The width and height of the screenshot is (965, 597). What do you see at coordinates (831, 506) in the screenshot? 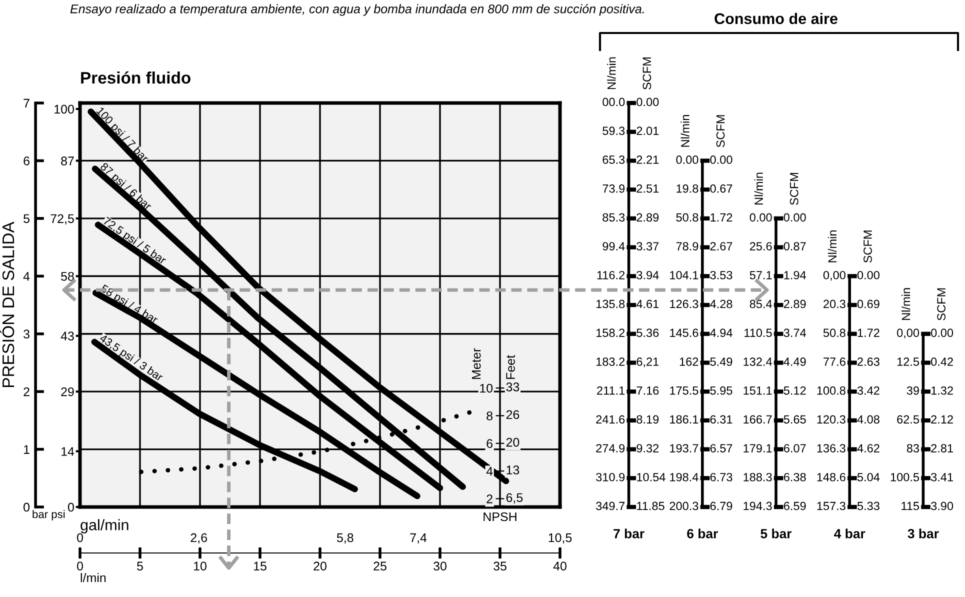
I see `text: 157.3` at bounding box center [831, 506].